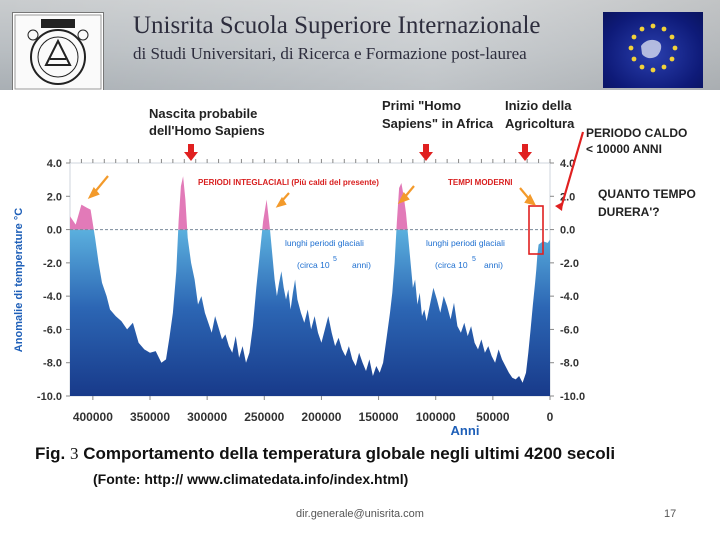  I want to click on x-tick-label: 250000, so click(264, 417).